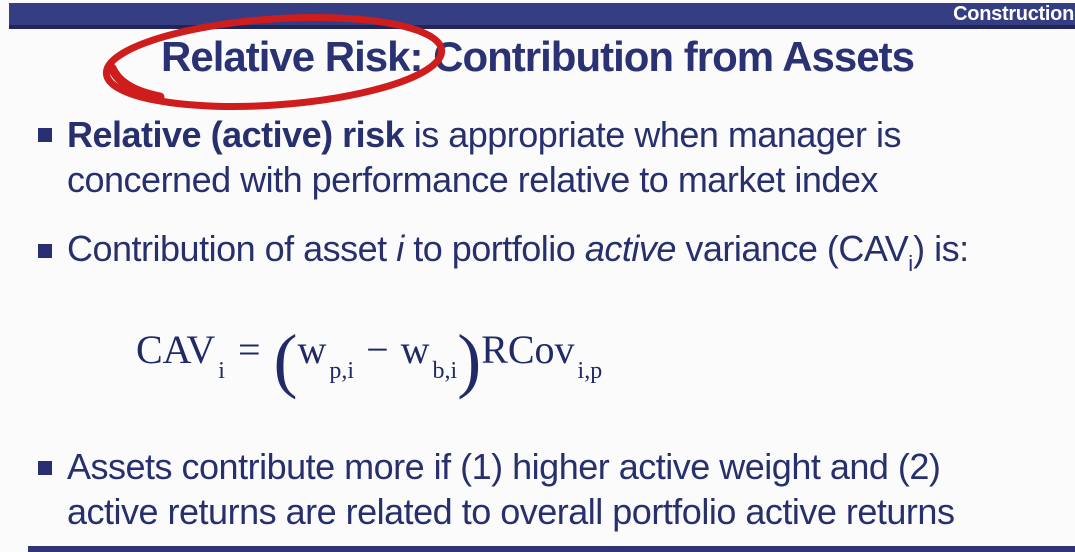  Describe the element at coordinates (249, 349) in the screenshot. I see `formula-equals: =` at that location.